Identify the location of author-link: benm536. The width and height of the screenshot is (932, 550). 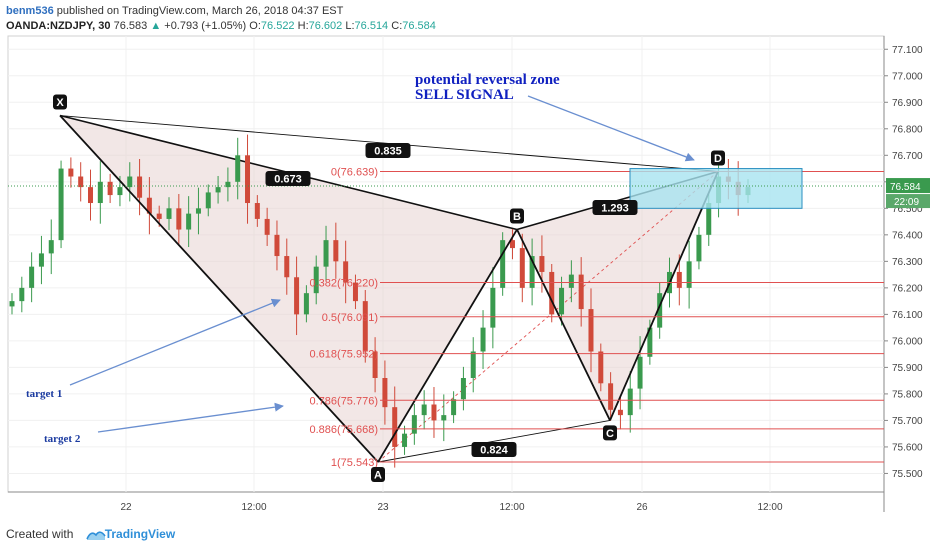
(30, 11).